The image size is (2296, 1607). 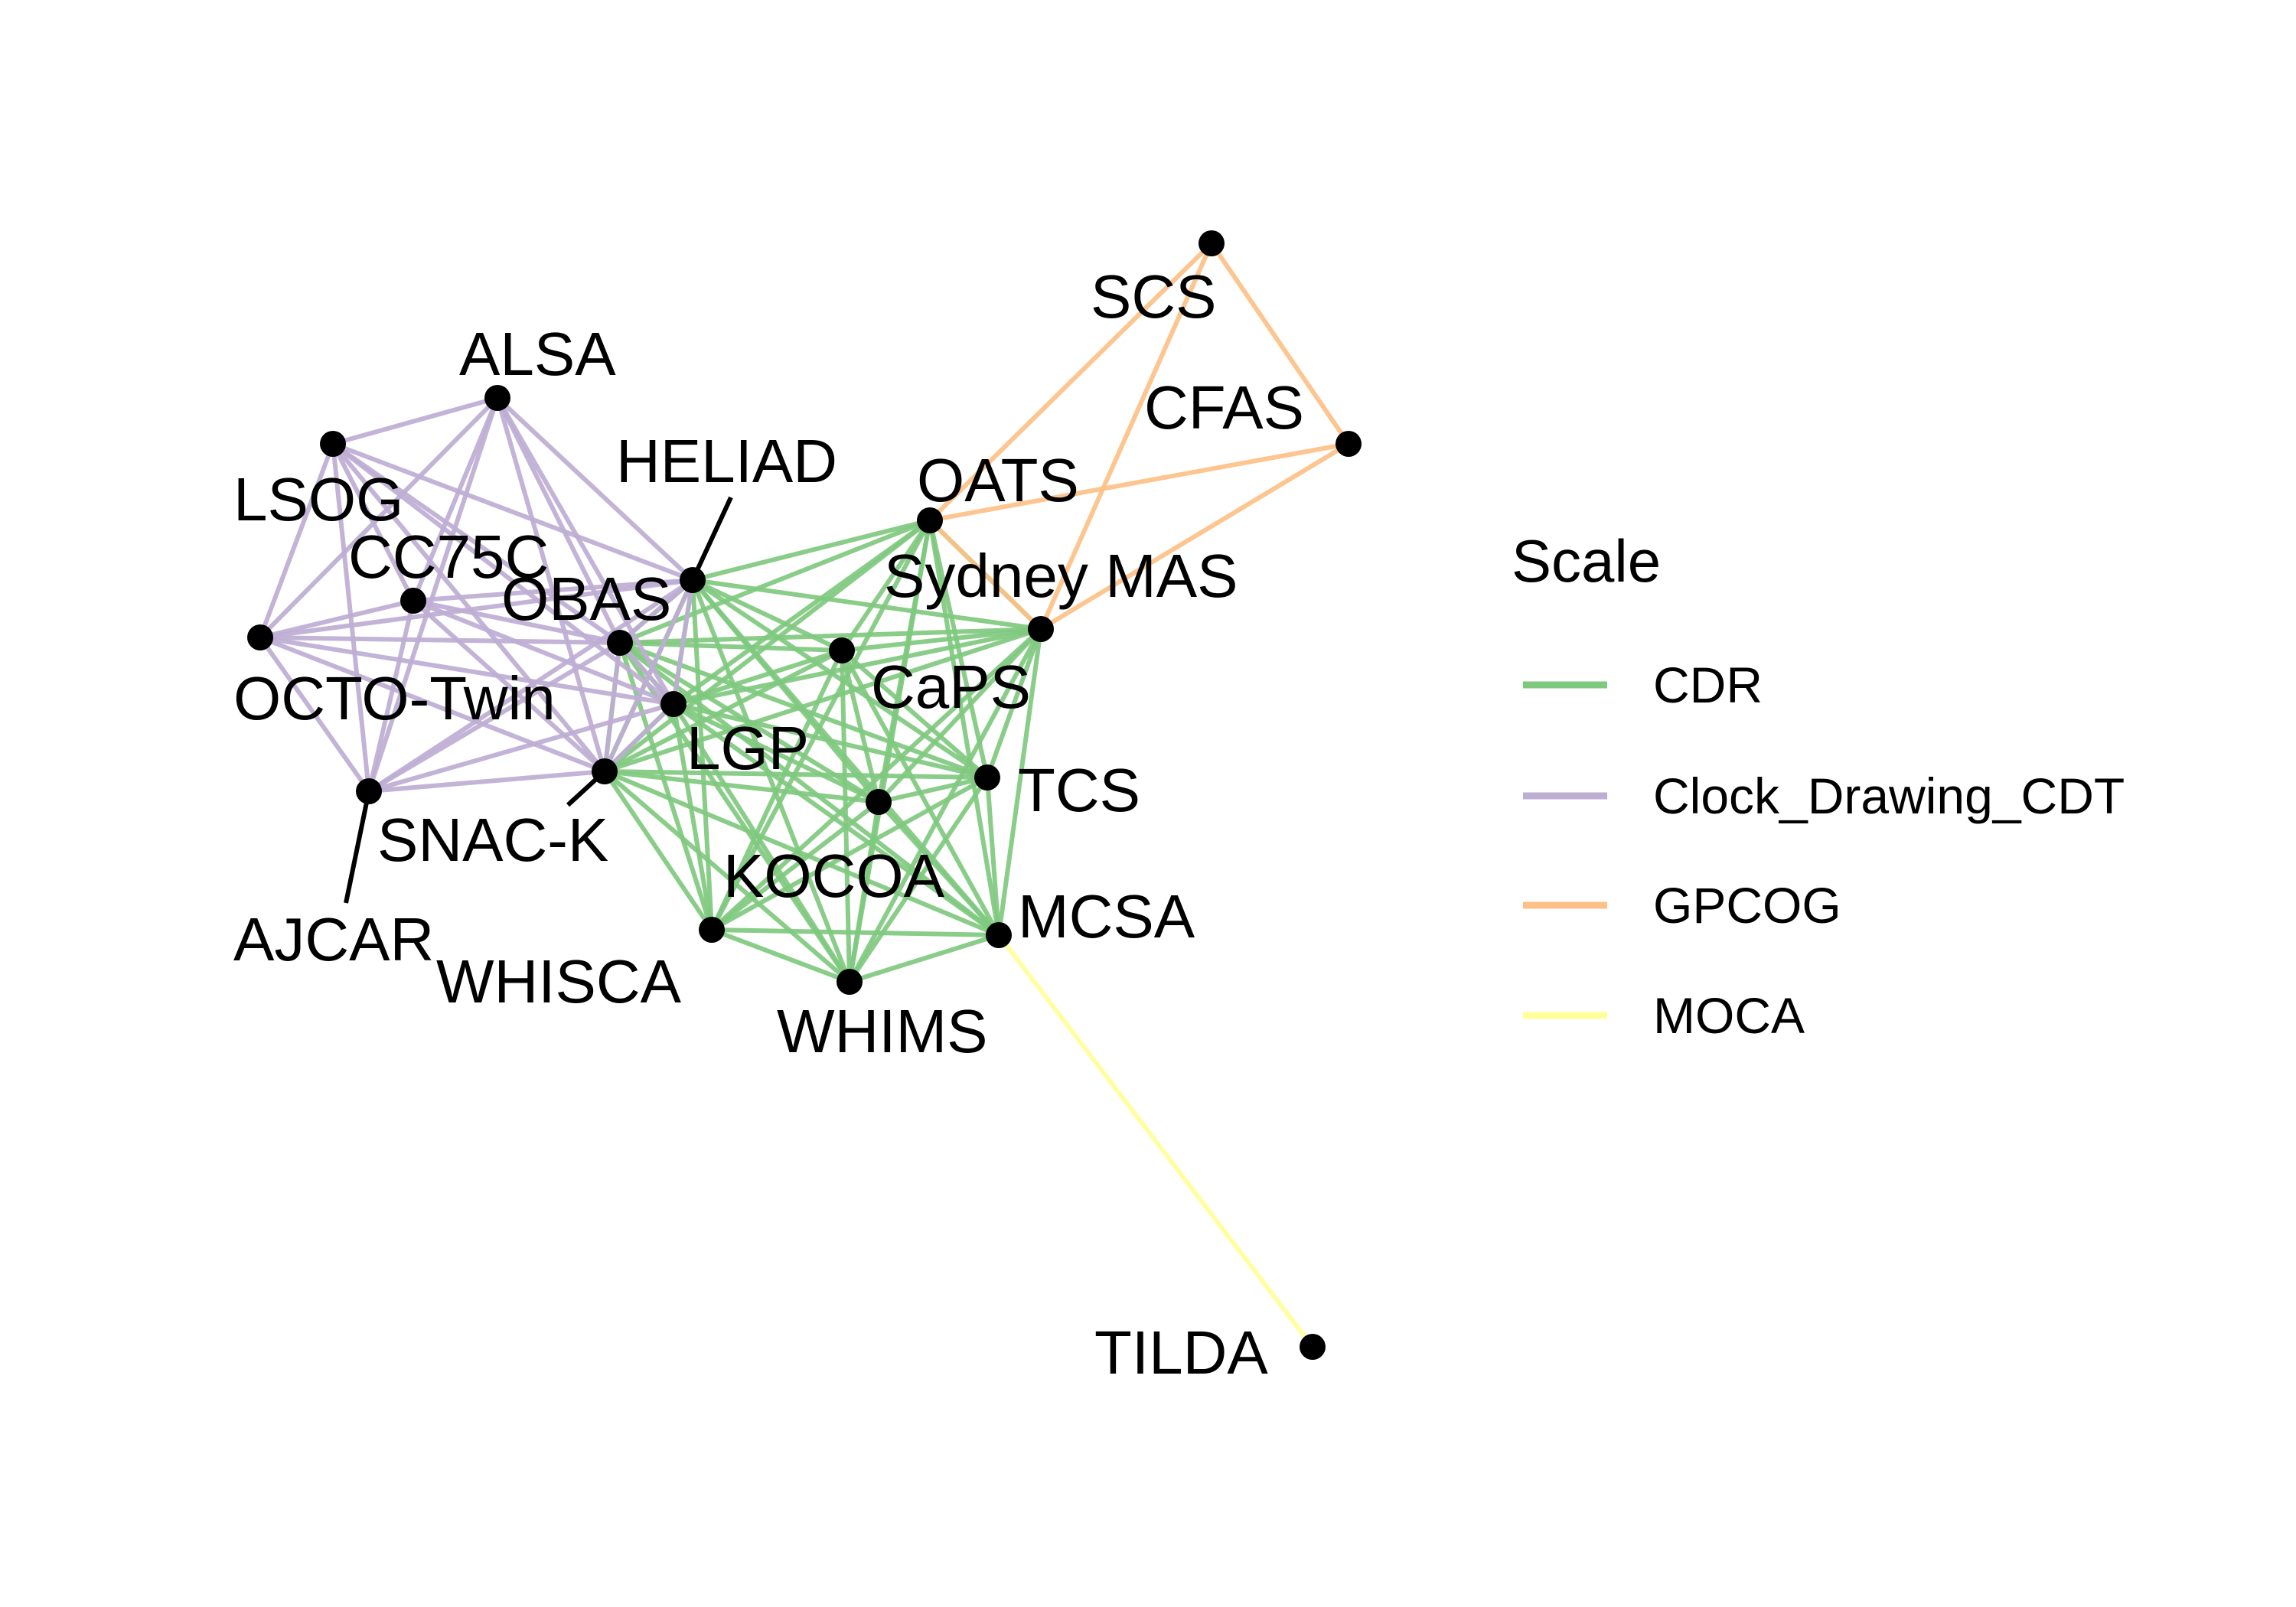 What do you see at coordinates (1280, 343) in the screenshot?
I see `edge-gpcog-scs-cfas` at bounding box center [1280, 343].